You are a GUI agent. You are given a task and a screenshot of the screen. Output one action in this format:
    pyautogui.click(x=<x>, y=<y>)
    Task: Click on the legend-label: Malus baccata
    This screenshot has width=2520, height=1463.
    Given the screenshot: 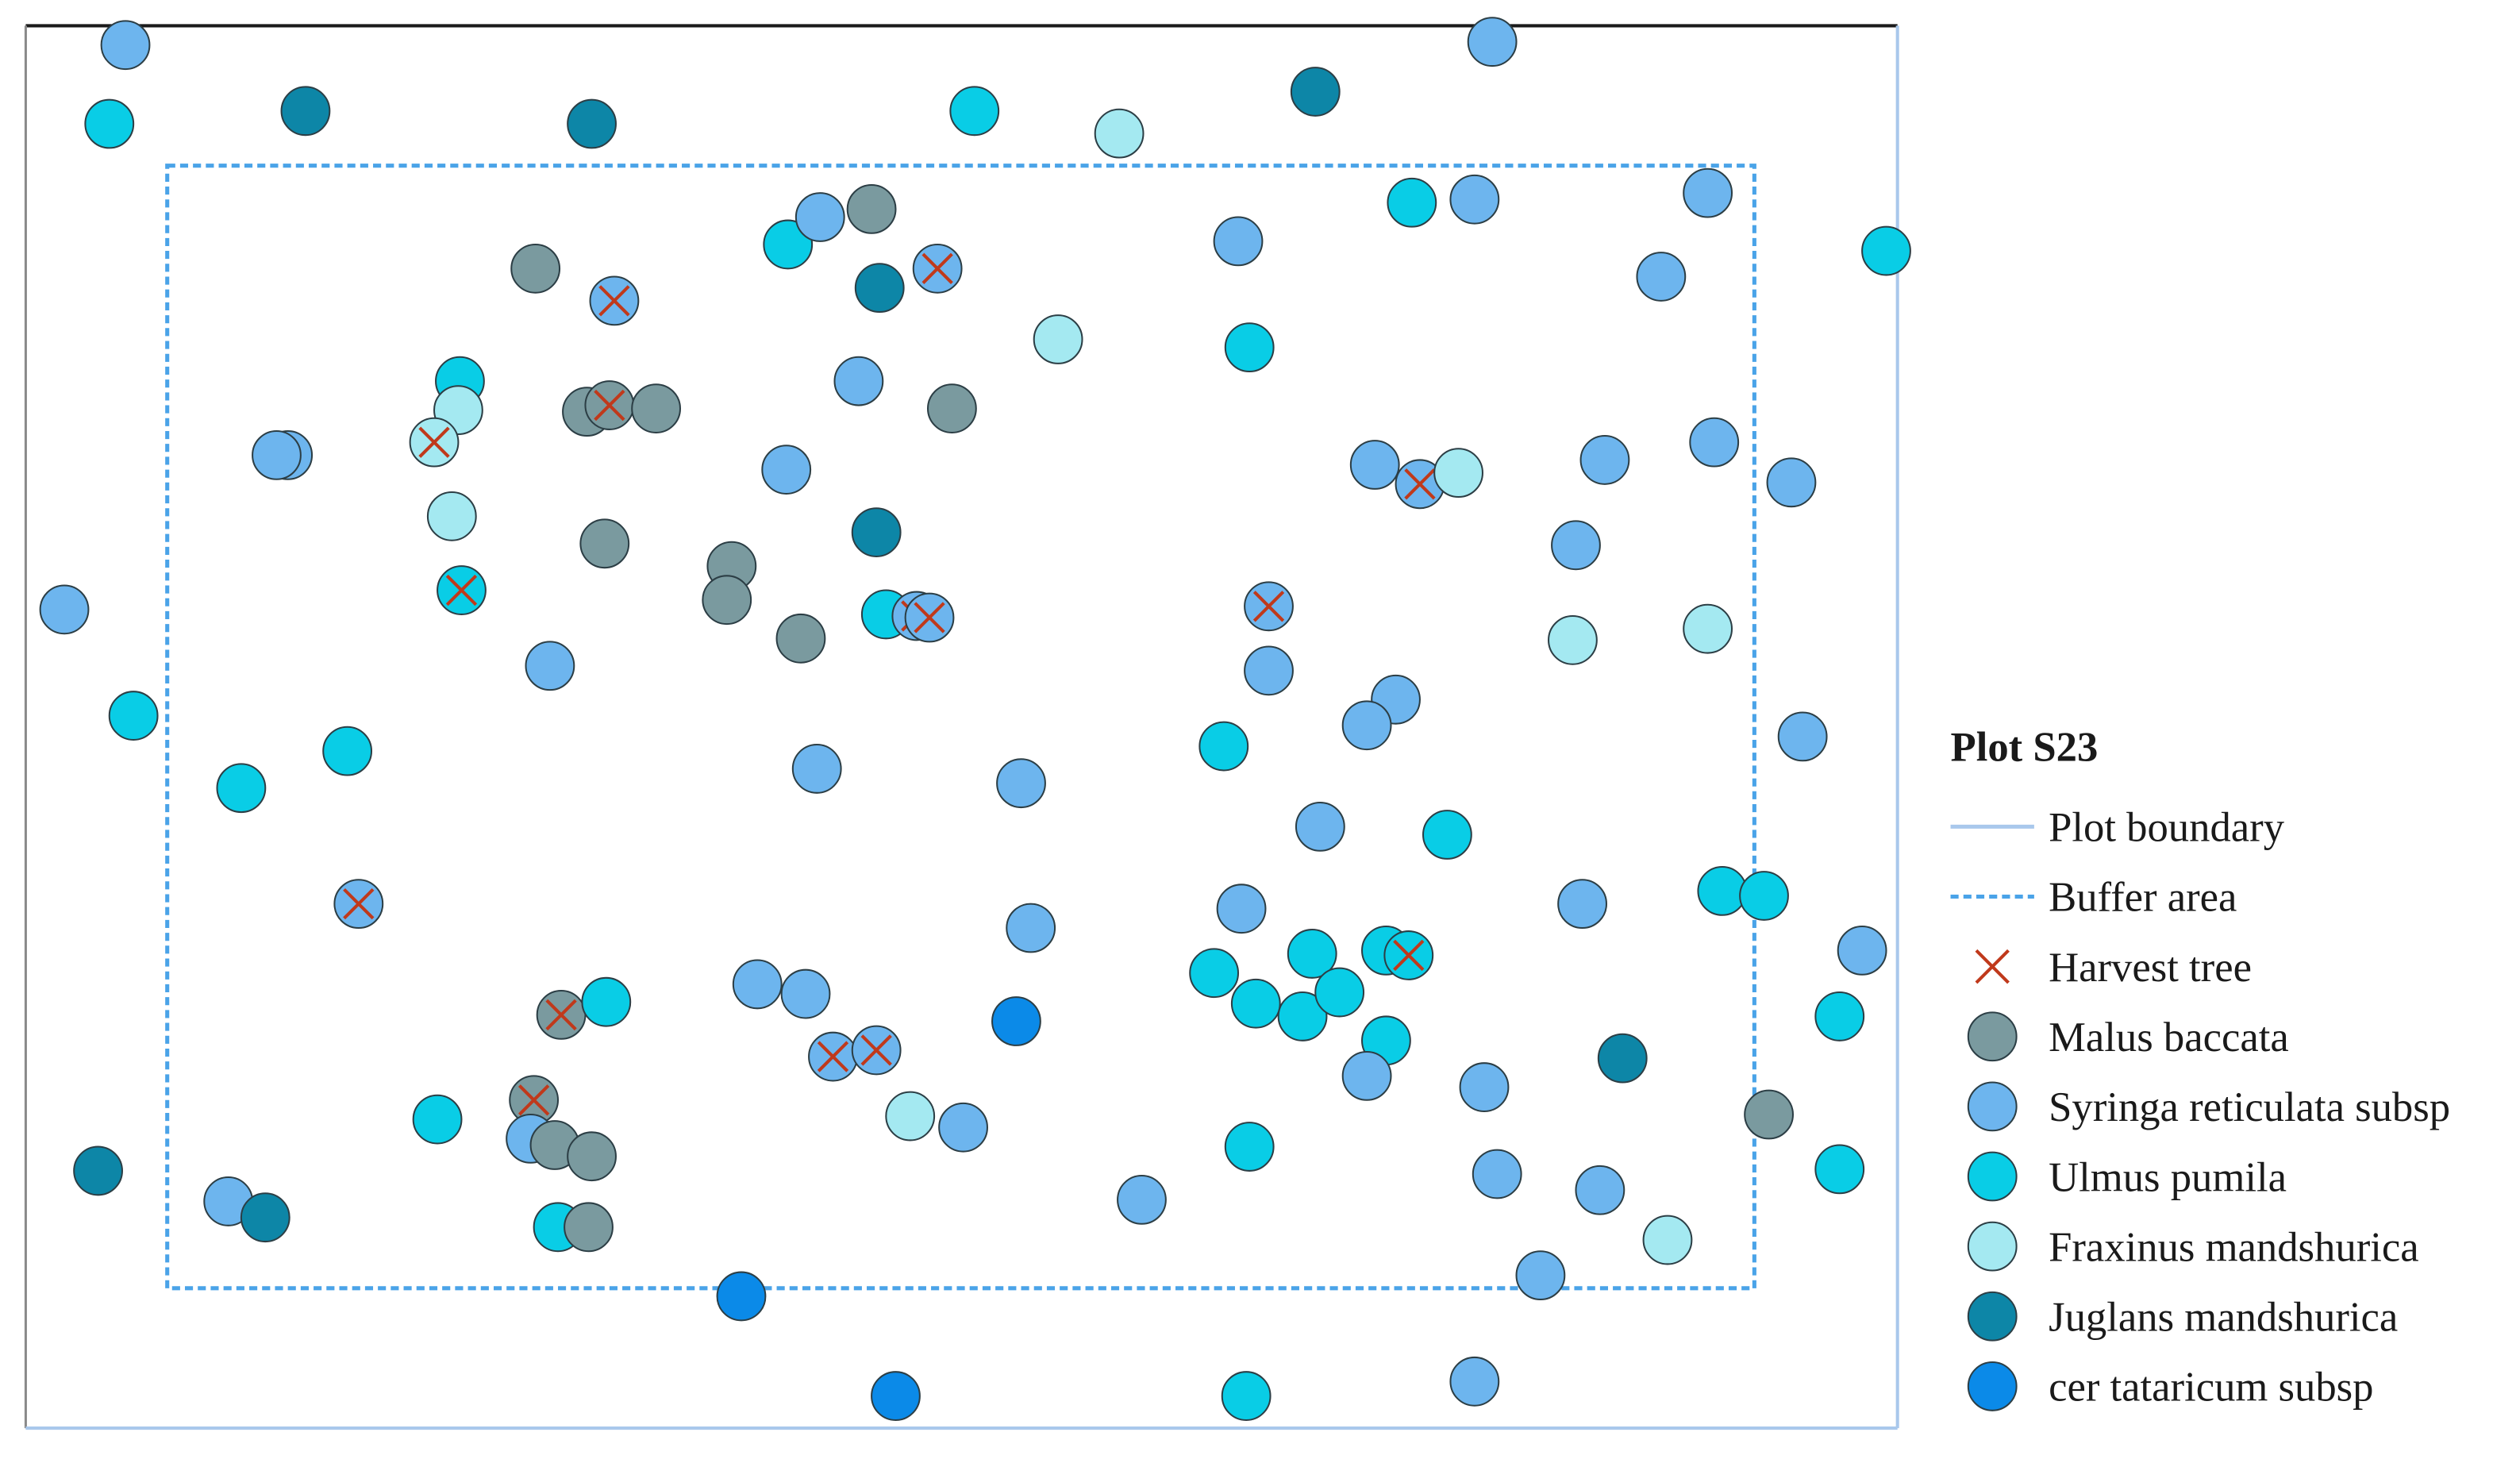 What is the action you would take?
    pyautogui.click(x=2169, y=1037)
    